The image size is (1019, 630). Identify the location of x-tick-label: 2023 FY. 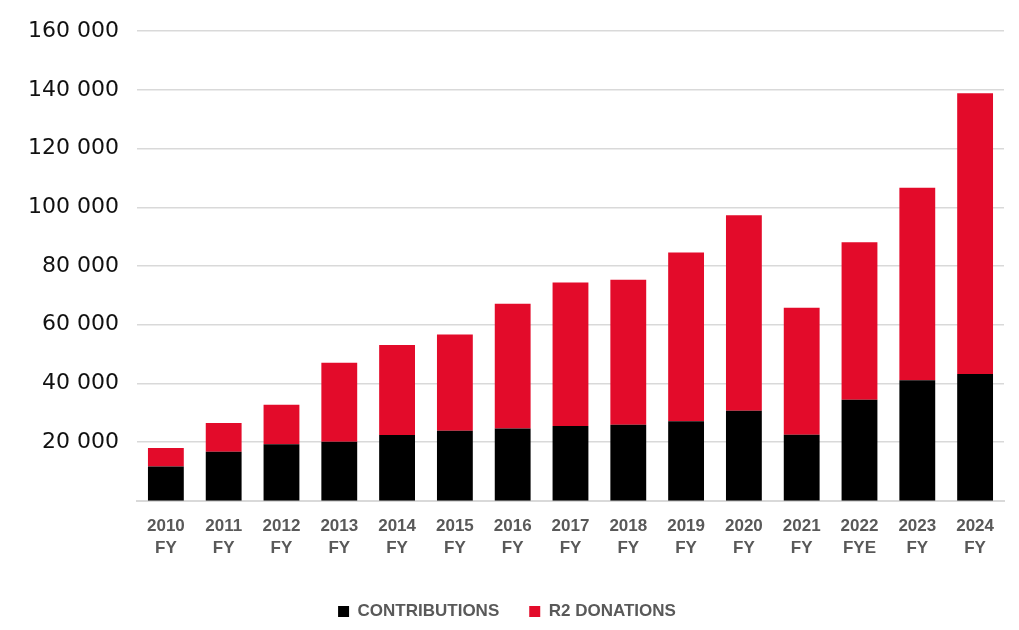
(917, 536).